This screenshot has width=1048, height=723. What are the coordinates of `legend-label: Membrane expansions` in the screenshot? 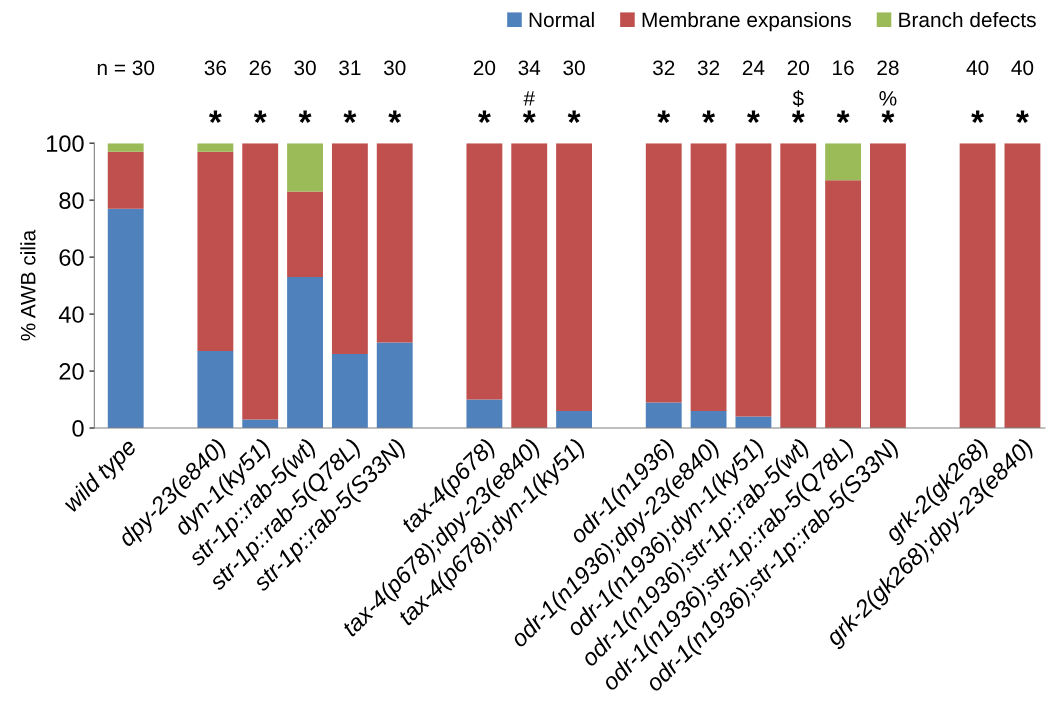 It's located at (746, 21).